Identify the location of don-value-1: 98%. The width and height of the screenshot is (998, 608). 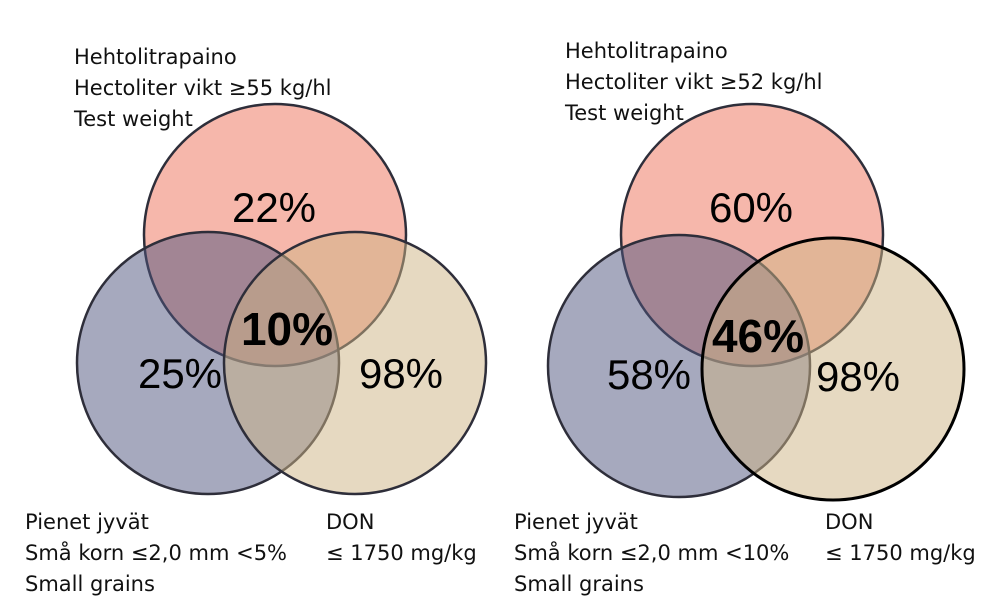
(401, 373).